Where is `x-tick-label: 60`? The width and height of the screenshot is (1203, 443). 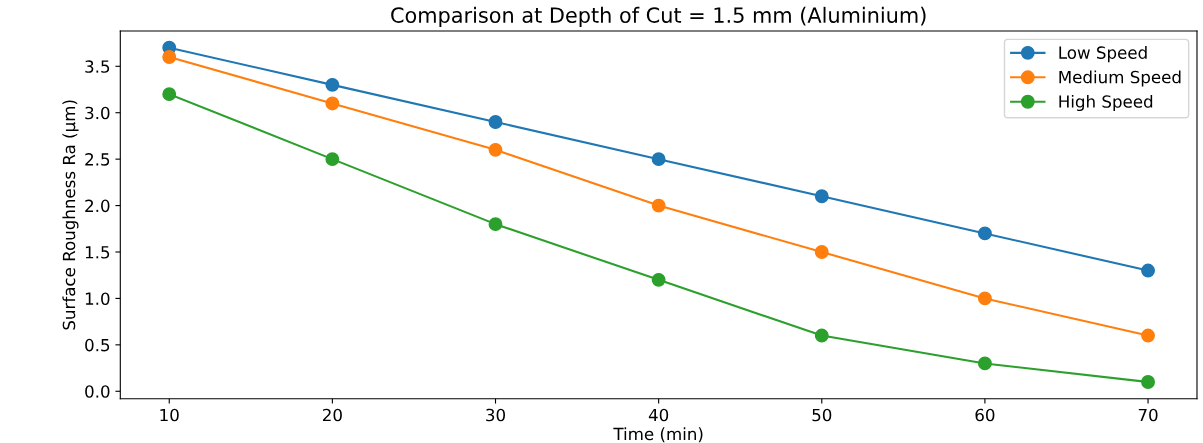
x-tick-label: 60 is located at coordinates (985, 415).